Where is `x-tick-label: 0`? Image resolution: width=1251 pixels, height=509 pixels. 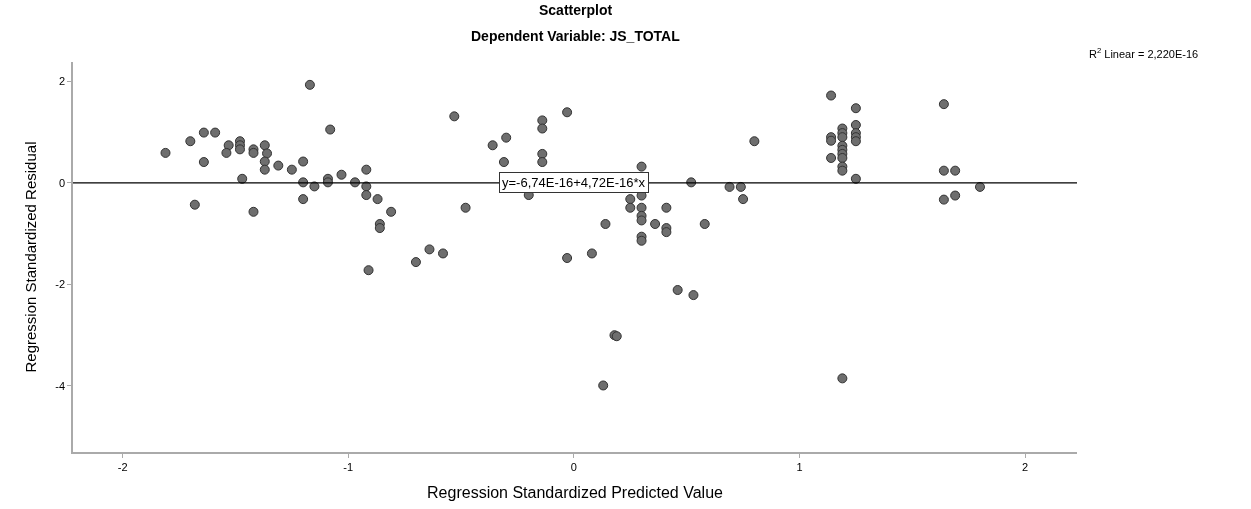
x-tick-label: 0 is located at coordinates (573, 466).